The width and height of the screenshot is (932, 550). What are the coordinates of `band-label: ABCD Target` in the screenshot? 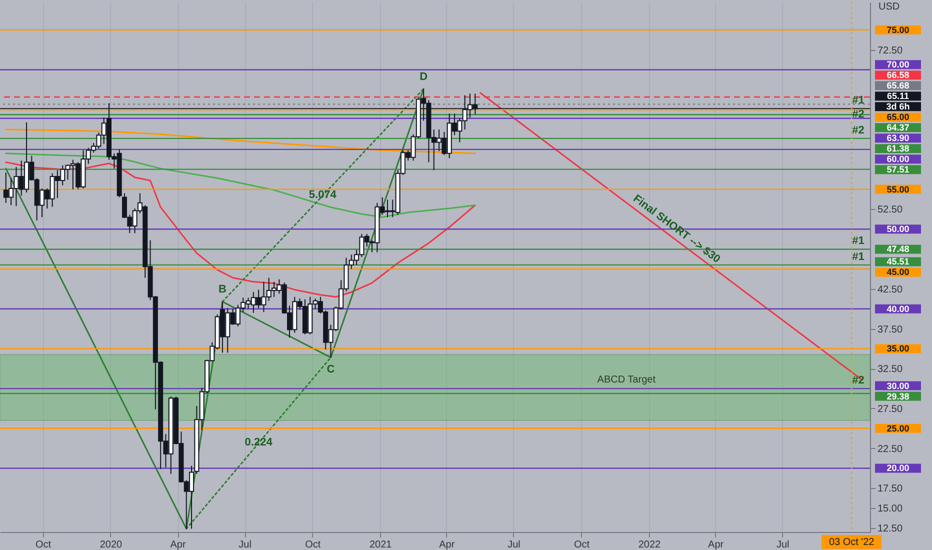 It's located at (626, 380).